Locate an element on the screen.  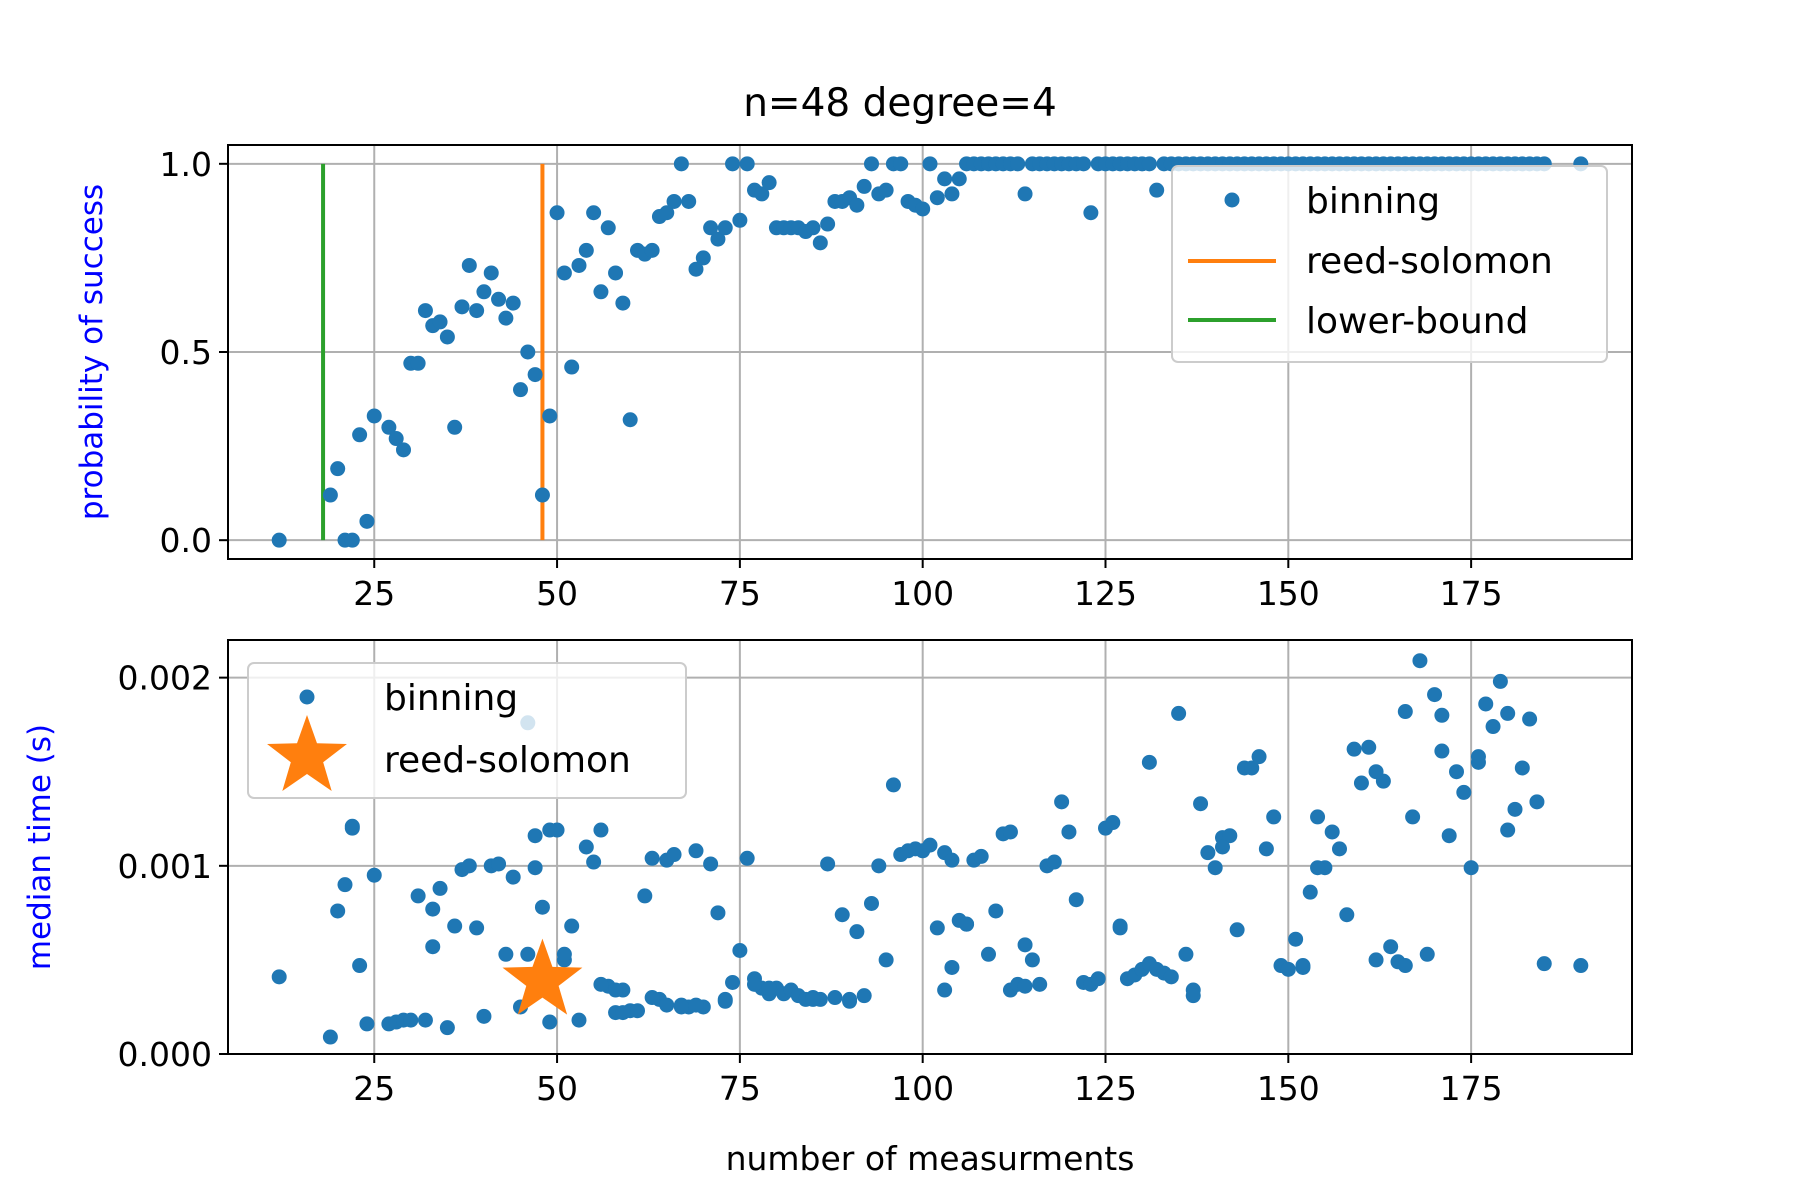
legend-lower-bound-label: lower-bound is located at coordinates (1417, 321).